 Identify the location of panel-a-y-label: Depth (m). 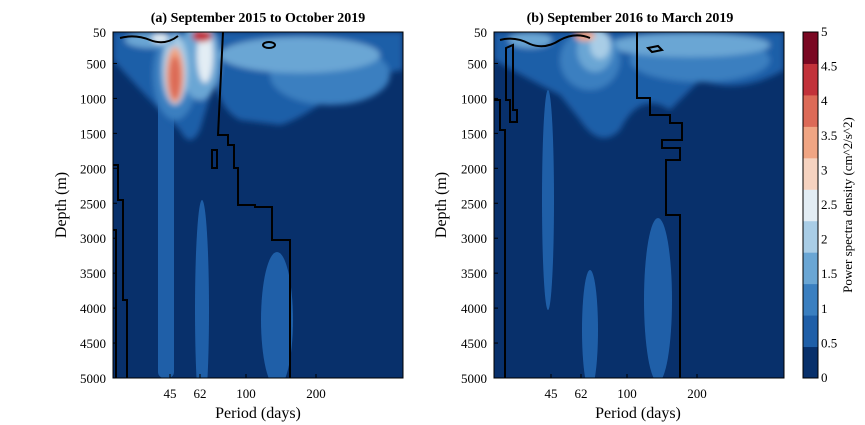
(61, 205).